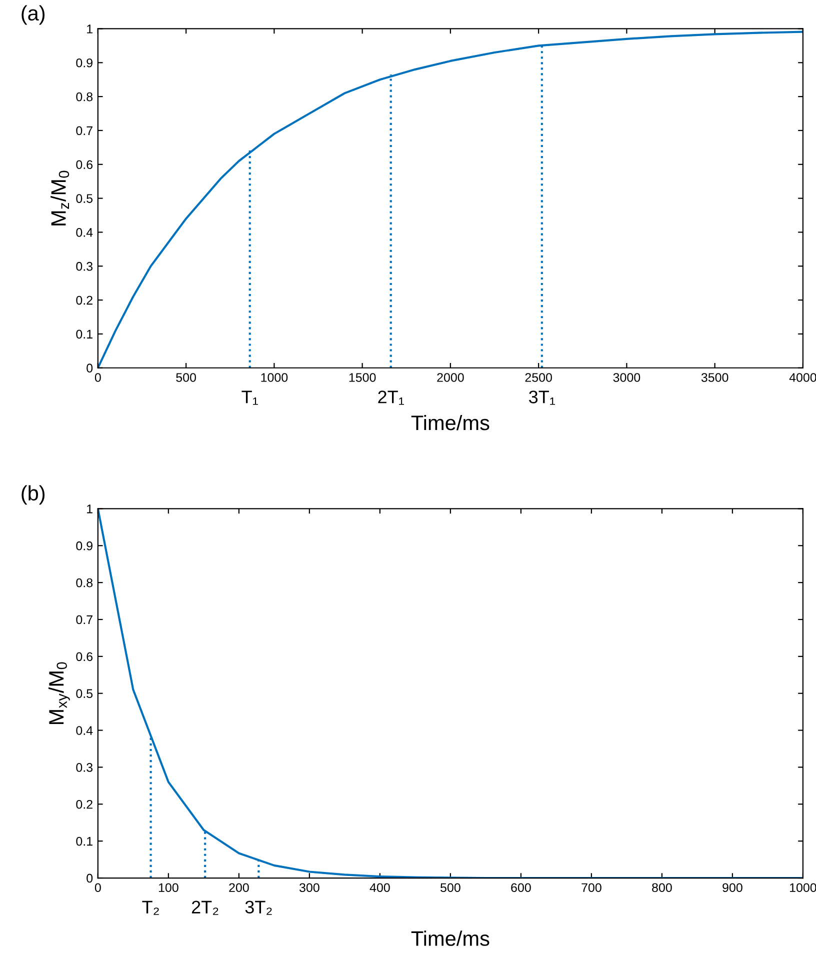  Describe the element at coordinates (592, 887) in the screenshot. I see `x-tick-label: 700` at that location.